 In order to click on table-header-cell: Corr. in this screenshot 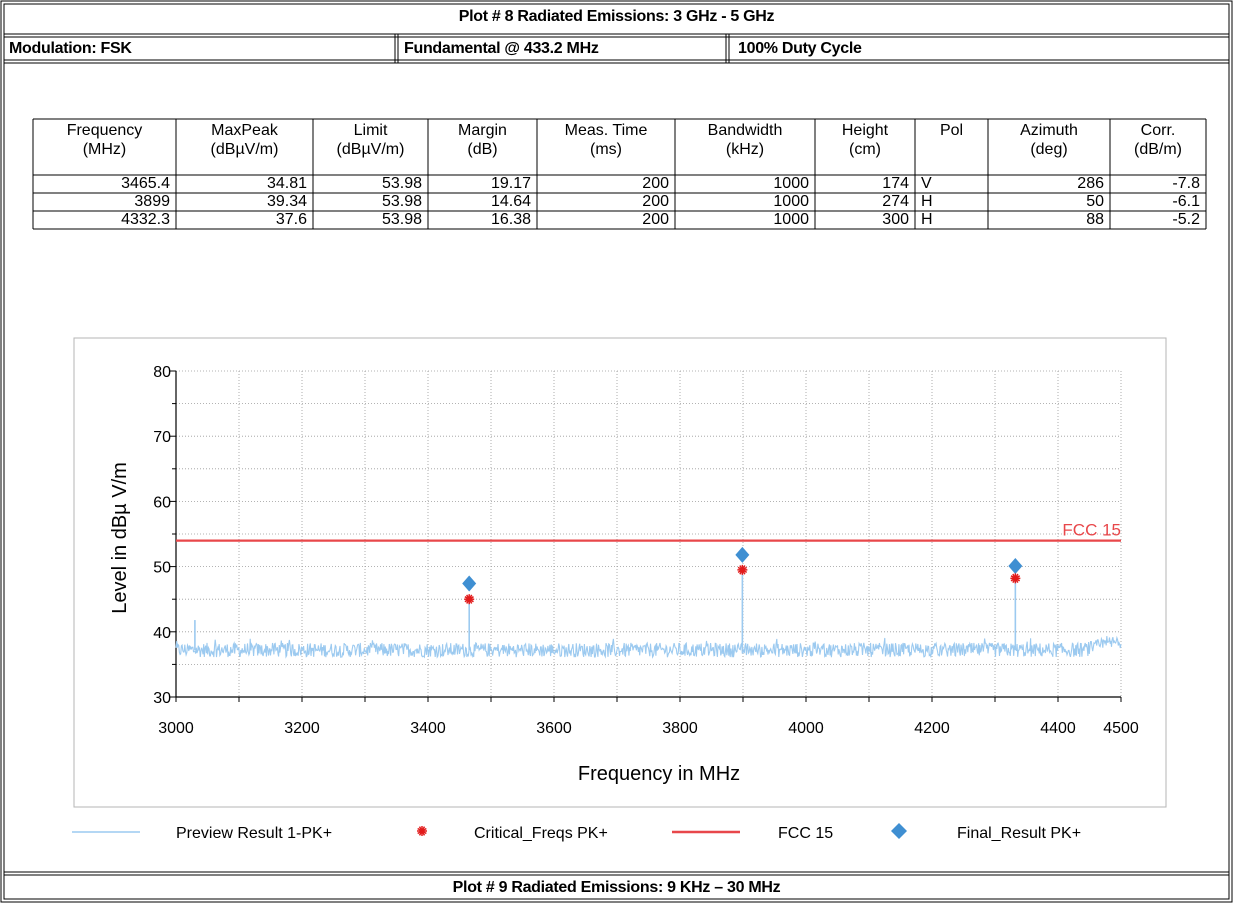, I will do `click(1158, 130)`.